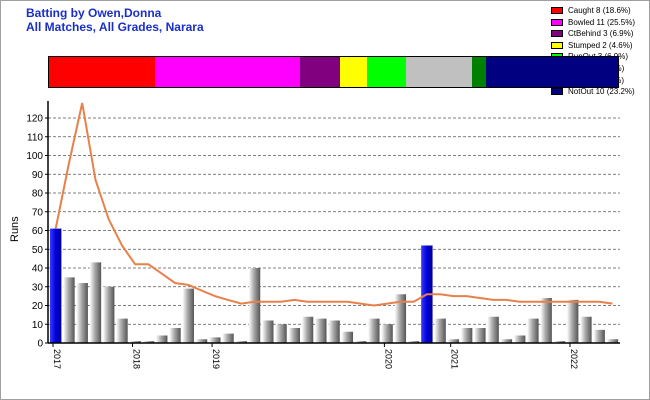  I want to click on x-tick-label: 2022, so click(574, 359).